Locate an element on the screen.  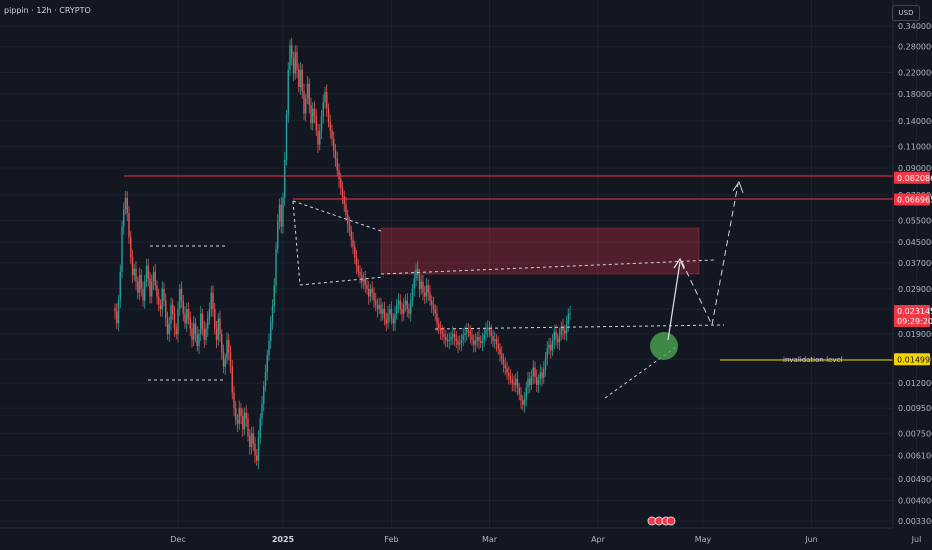
triangle-upper-line is located at coordinates (338, 216).